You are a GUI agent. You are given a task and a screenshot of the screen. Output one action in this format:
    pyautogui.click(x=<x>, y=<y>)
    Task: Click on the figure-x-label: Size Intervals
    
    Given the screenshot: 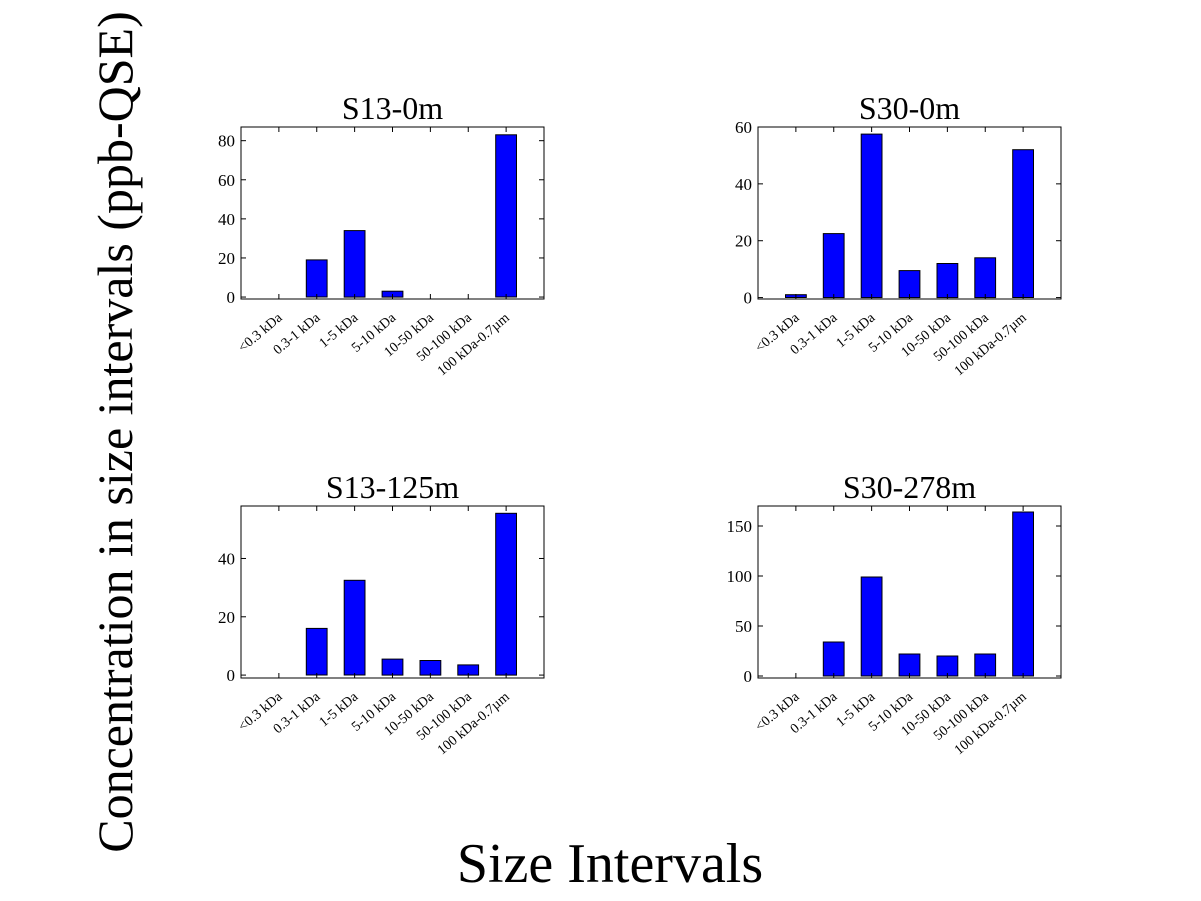 What is the action you would take?
    pyautogui.click(x=610, y=864)
    